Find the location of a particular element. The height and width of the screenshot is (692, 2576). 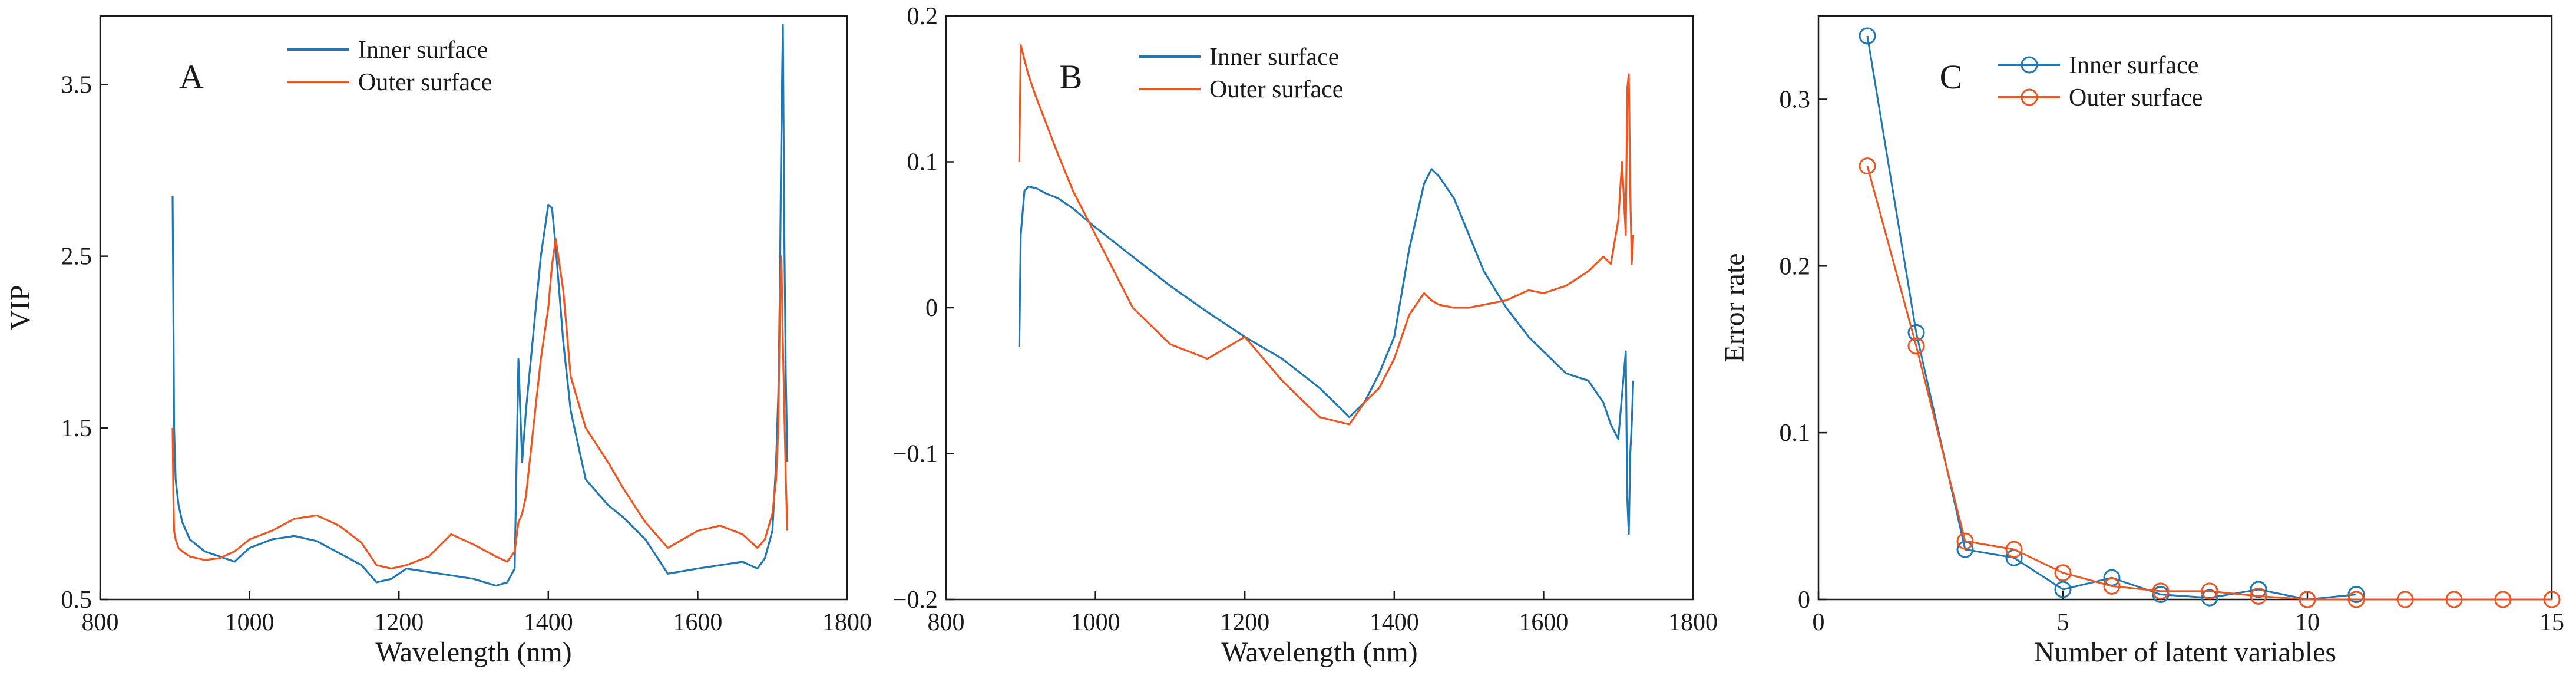

x-tick-label: 15 is located at coordinates (2552, 623).